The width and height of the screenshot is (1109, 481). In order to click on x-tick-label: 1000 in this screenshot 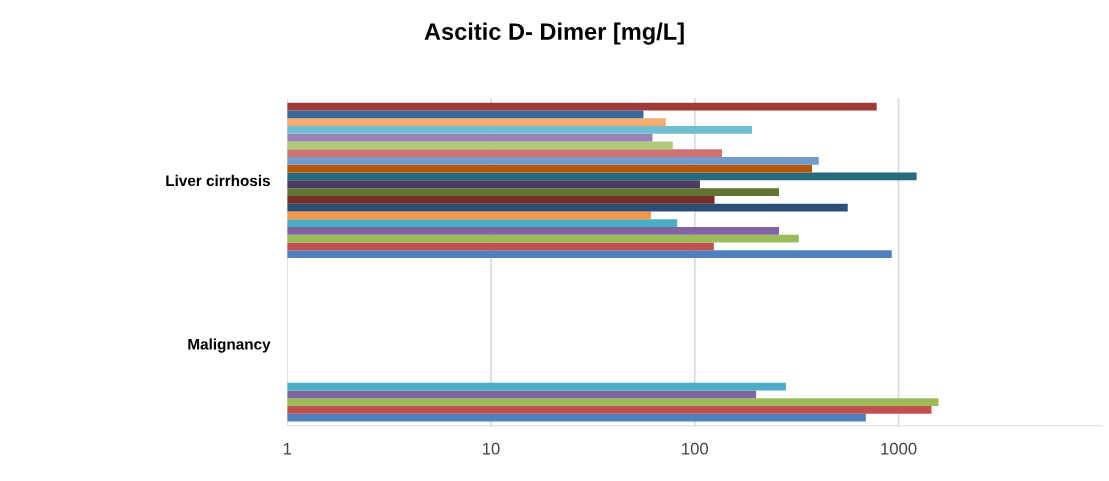, I will do `click(899, 448)`.